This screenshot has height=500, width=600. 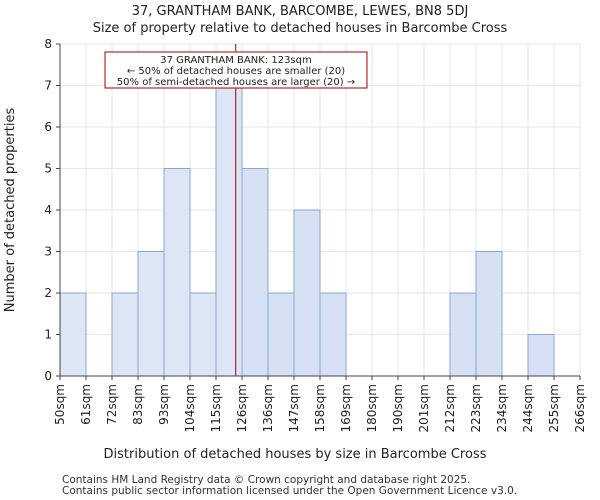 I want to click on y-tick-label: 7, so click(x=48, y=86).